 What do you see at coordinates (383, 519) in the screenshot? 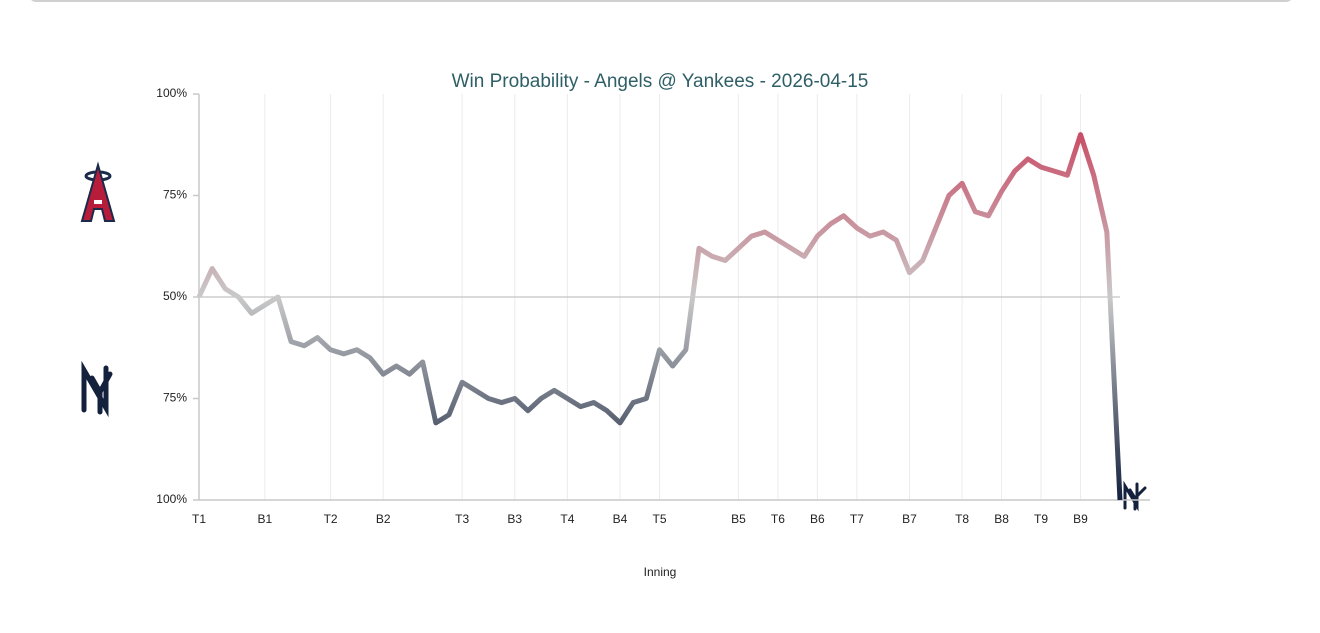
I see `x-tick-label: B2` at bounding box center [383, 519].